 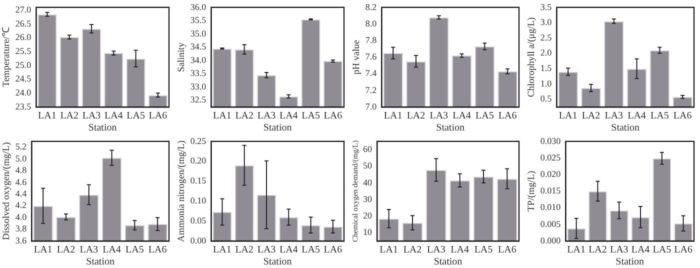 I want to click on y-axis-title: pH value, so click(x=357, y=57).